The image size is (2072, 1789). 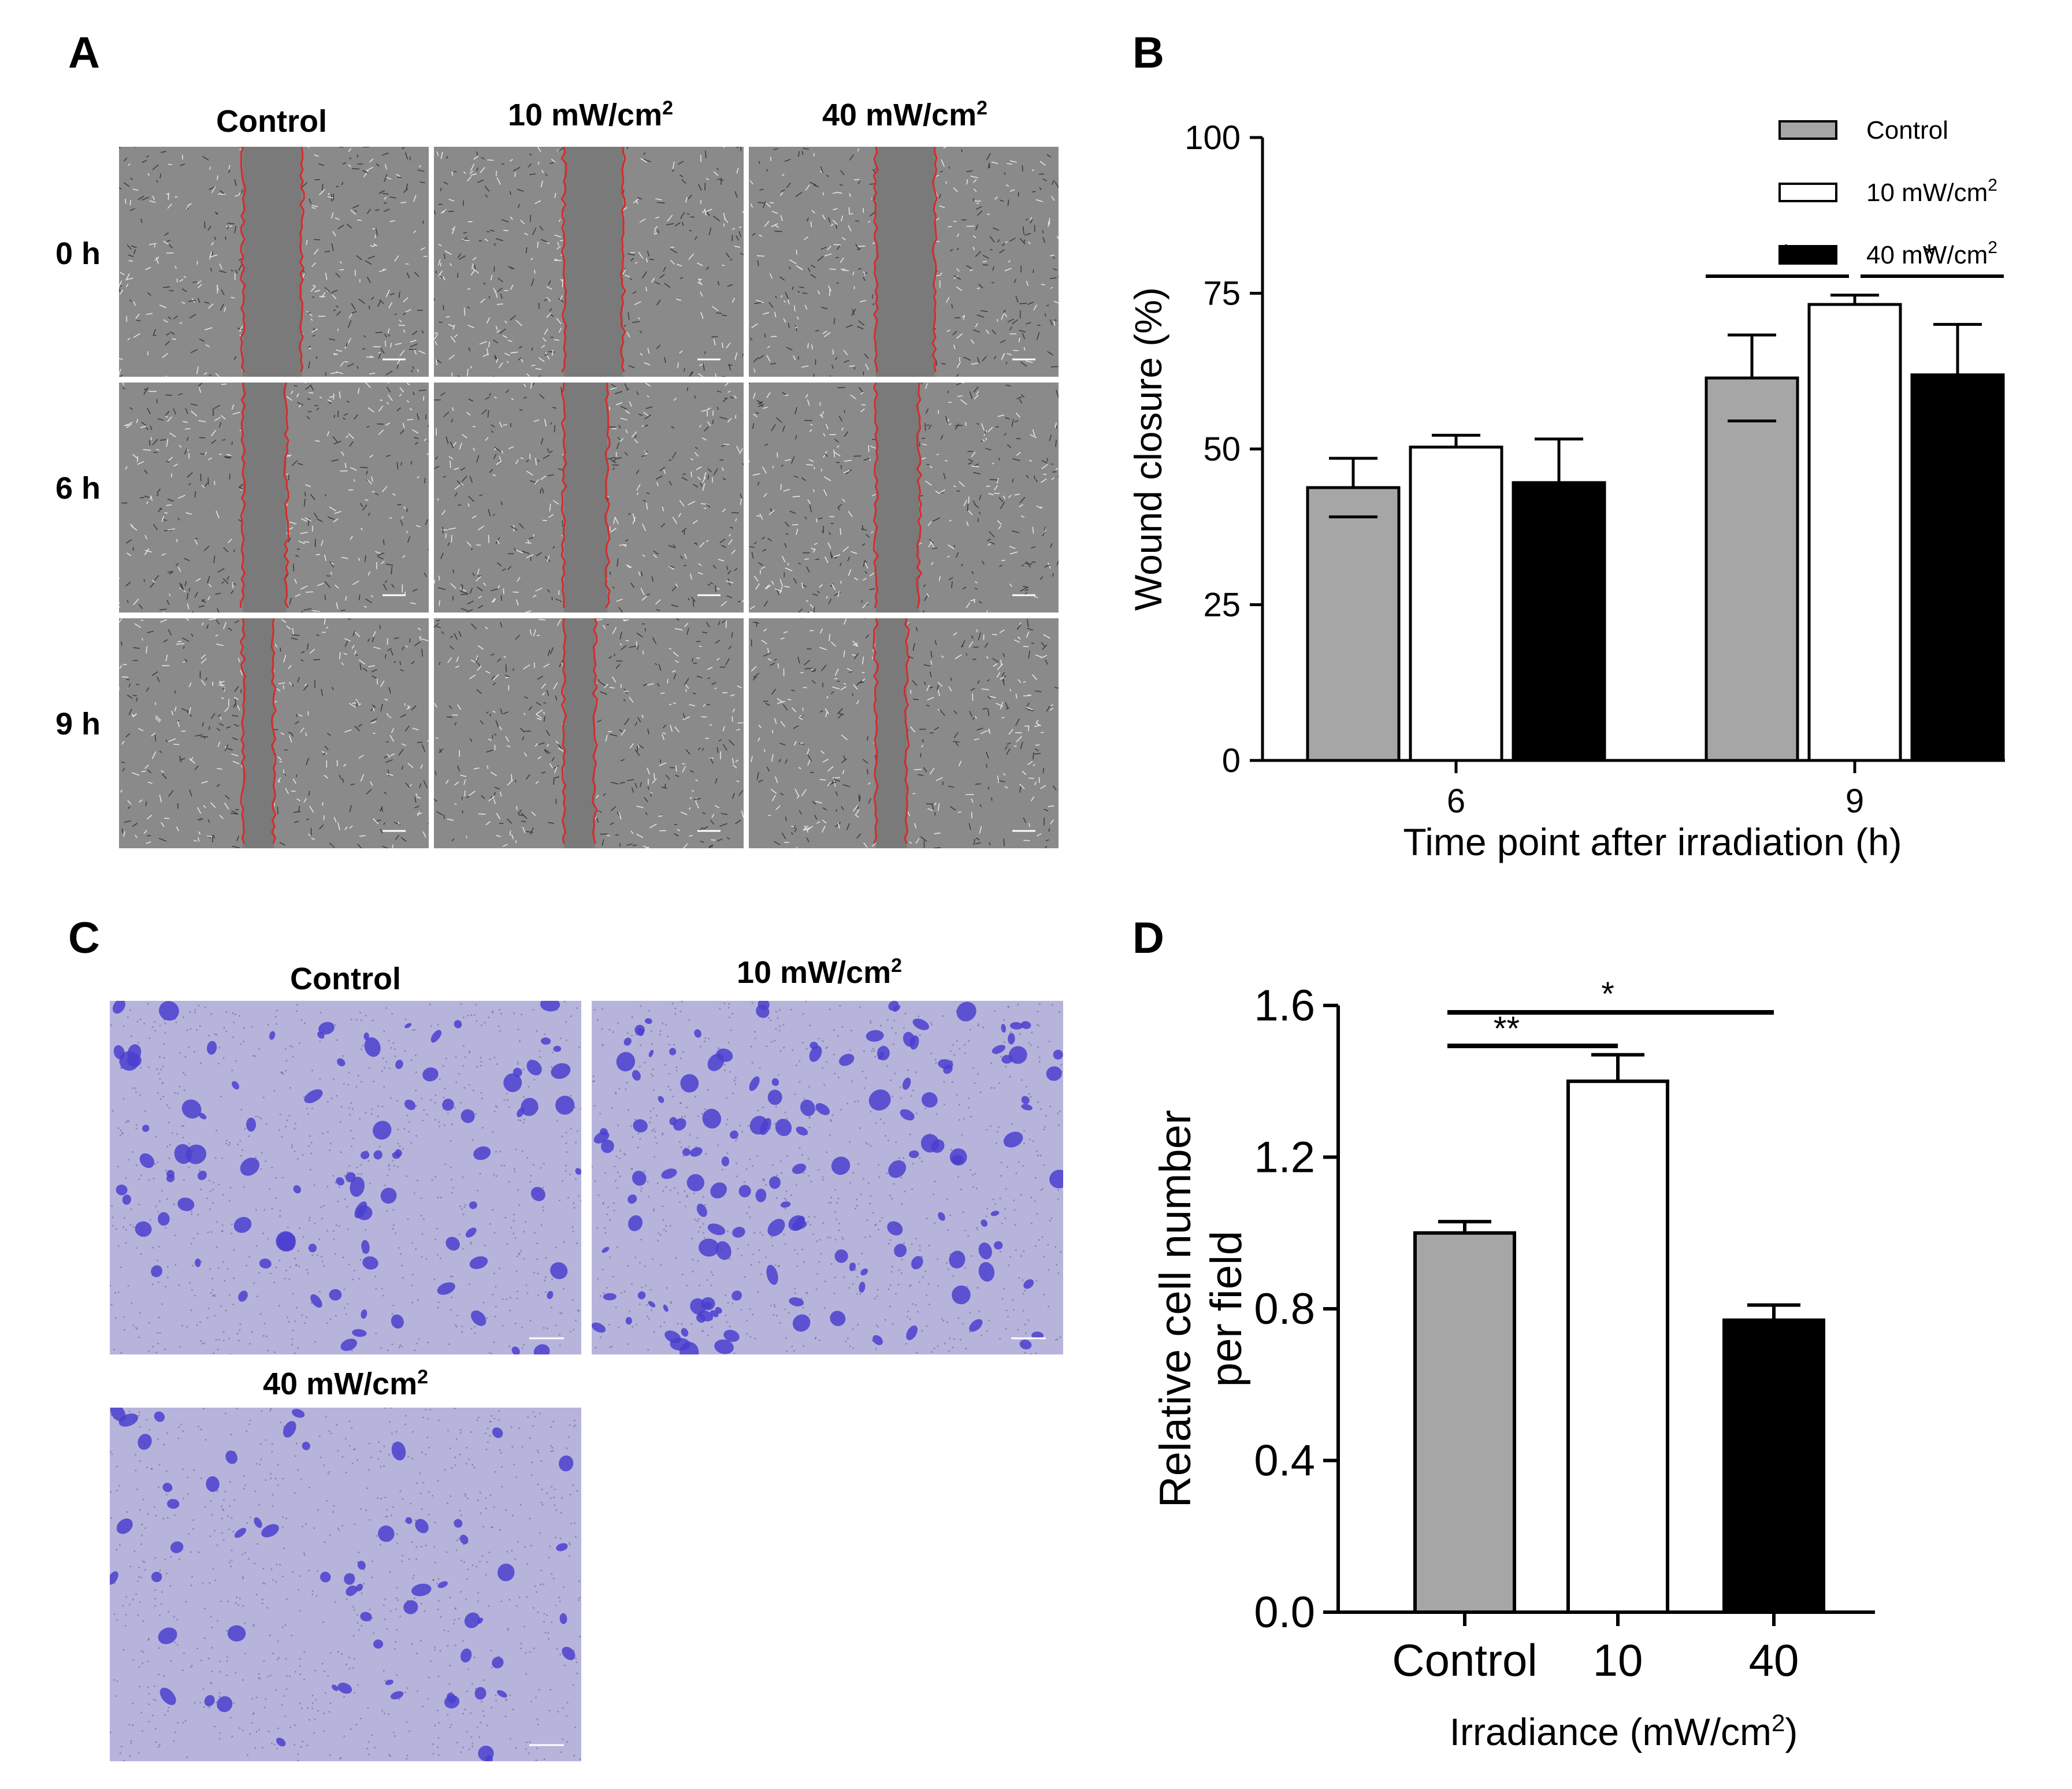 I want to click on significance-star: *, so click(x=1607, y=994).